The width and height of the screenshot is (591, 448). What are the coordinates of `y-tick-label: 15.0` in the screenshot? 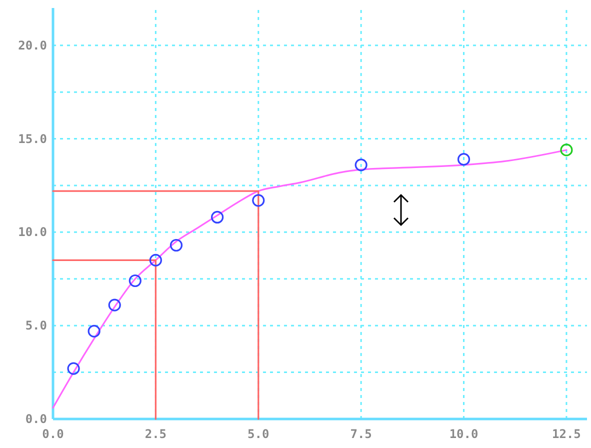 It's located at (32, 139).